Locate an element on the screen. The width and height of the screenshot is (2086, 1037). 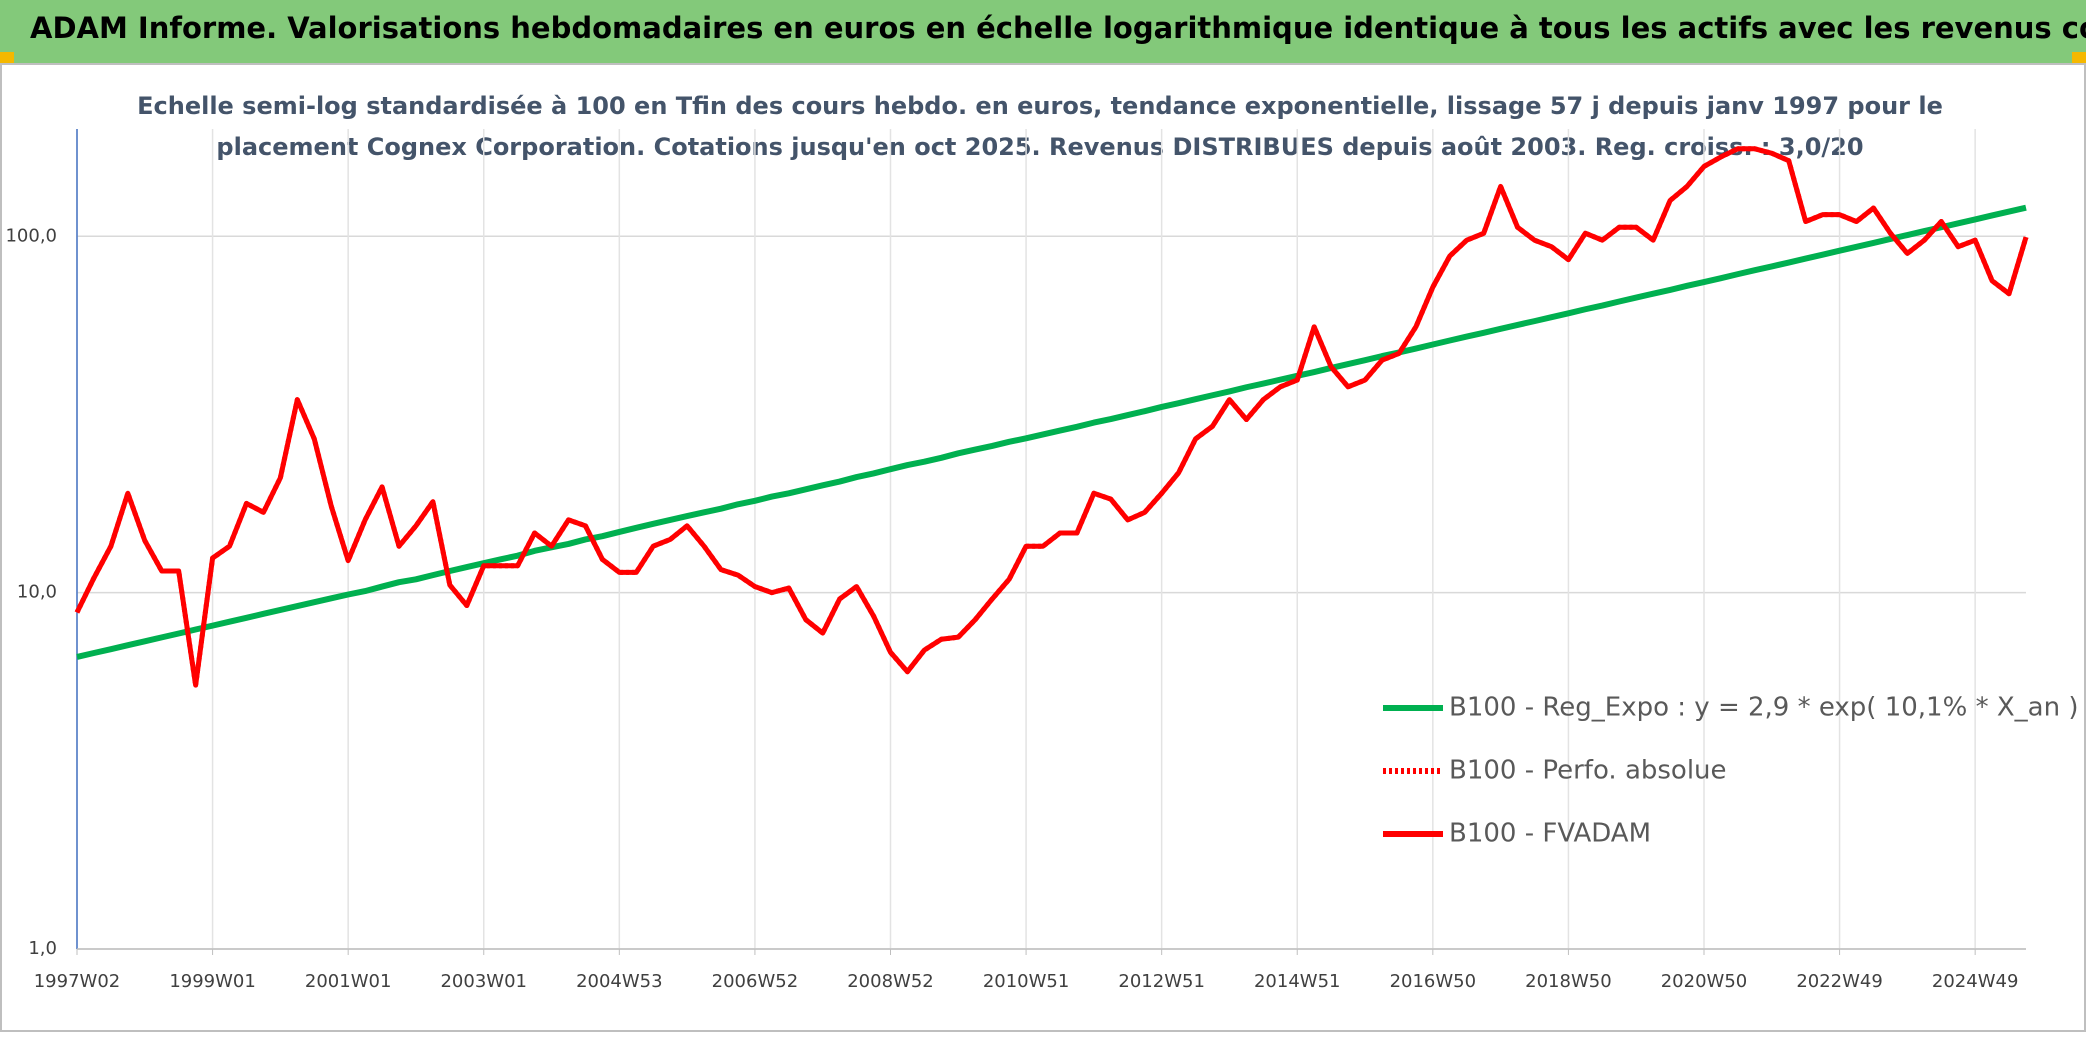
title-bar is located at coordinates (1043, 32).